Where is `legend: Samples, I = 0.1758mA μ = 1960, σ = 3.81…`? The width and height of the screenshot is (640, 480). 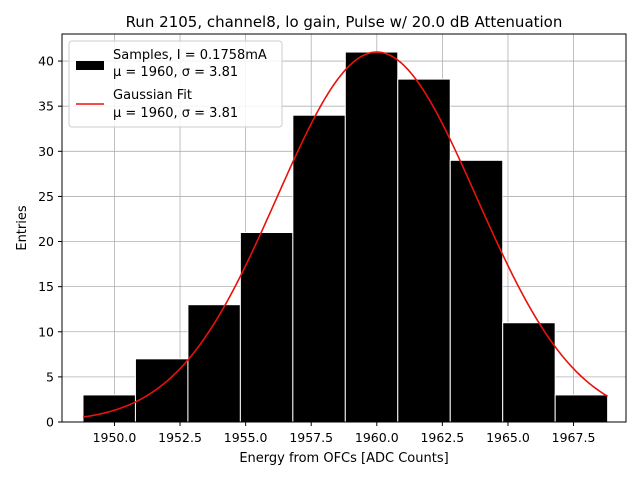
legend: Samples, I = 0.1758mA μ = 1960, σ = 3.81… is located at coordinates (175, 84).